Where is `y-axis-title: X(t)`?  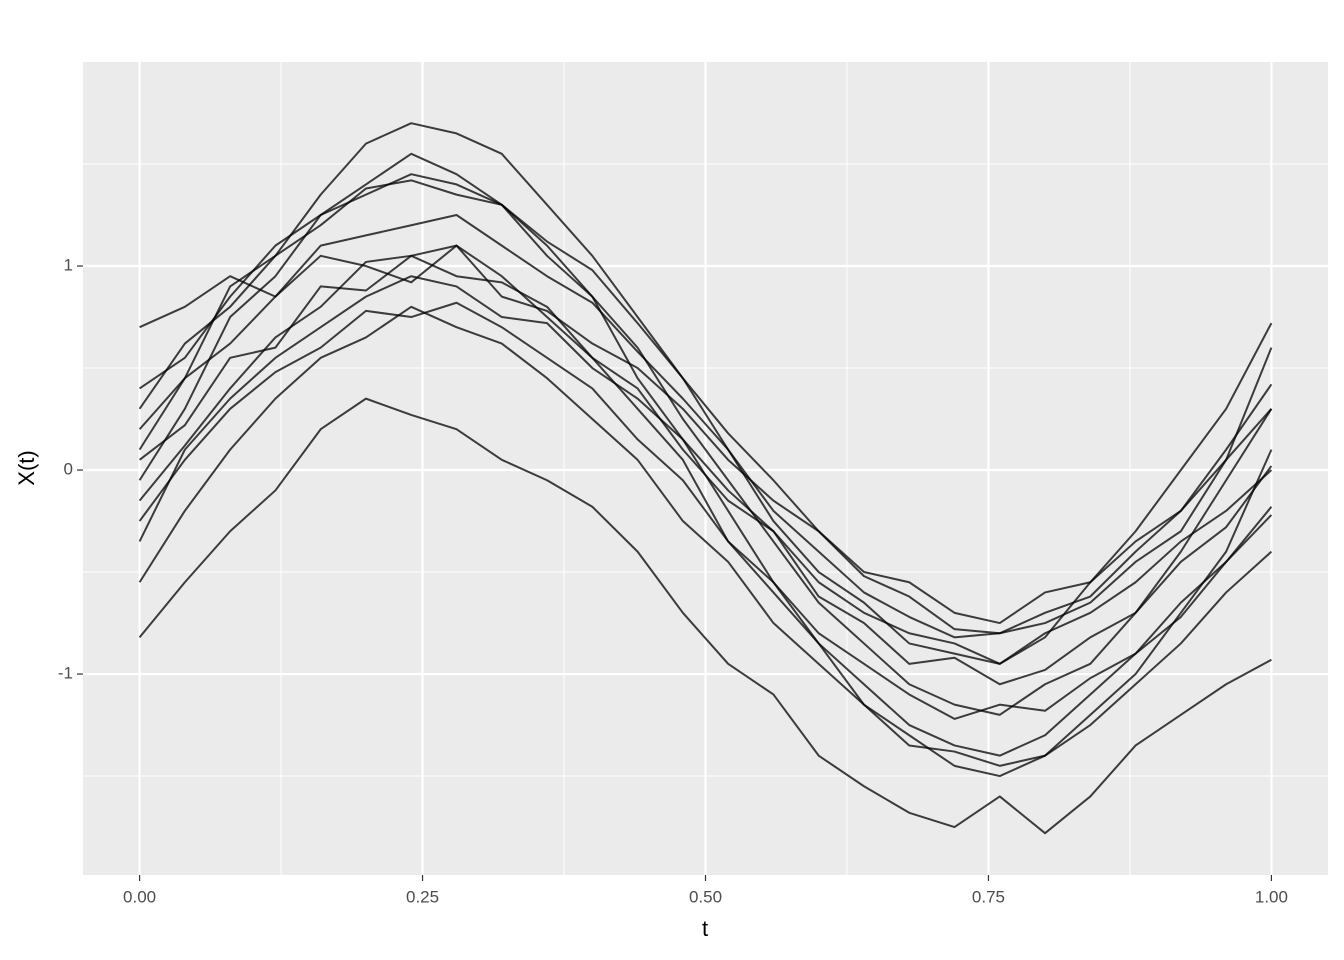
y-axis-title: X(t) is located at coordinates (26, 467).